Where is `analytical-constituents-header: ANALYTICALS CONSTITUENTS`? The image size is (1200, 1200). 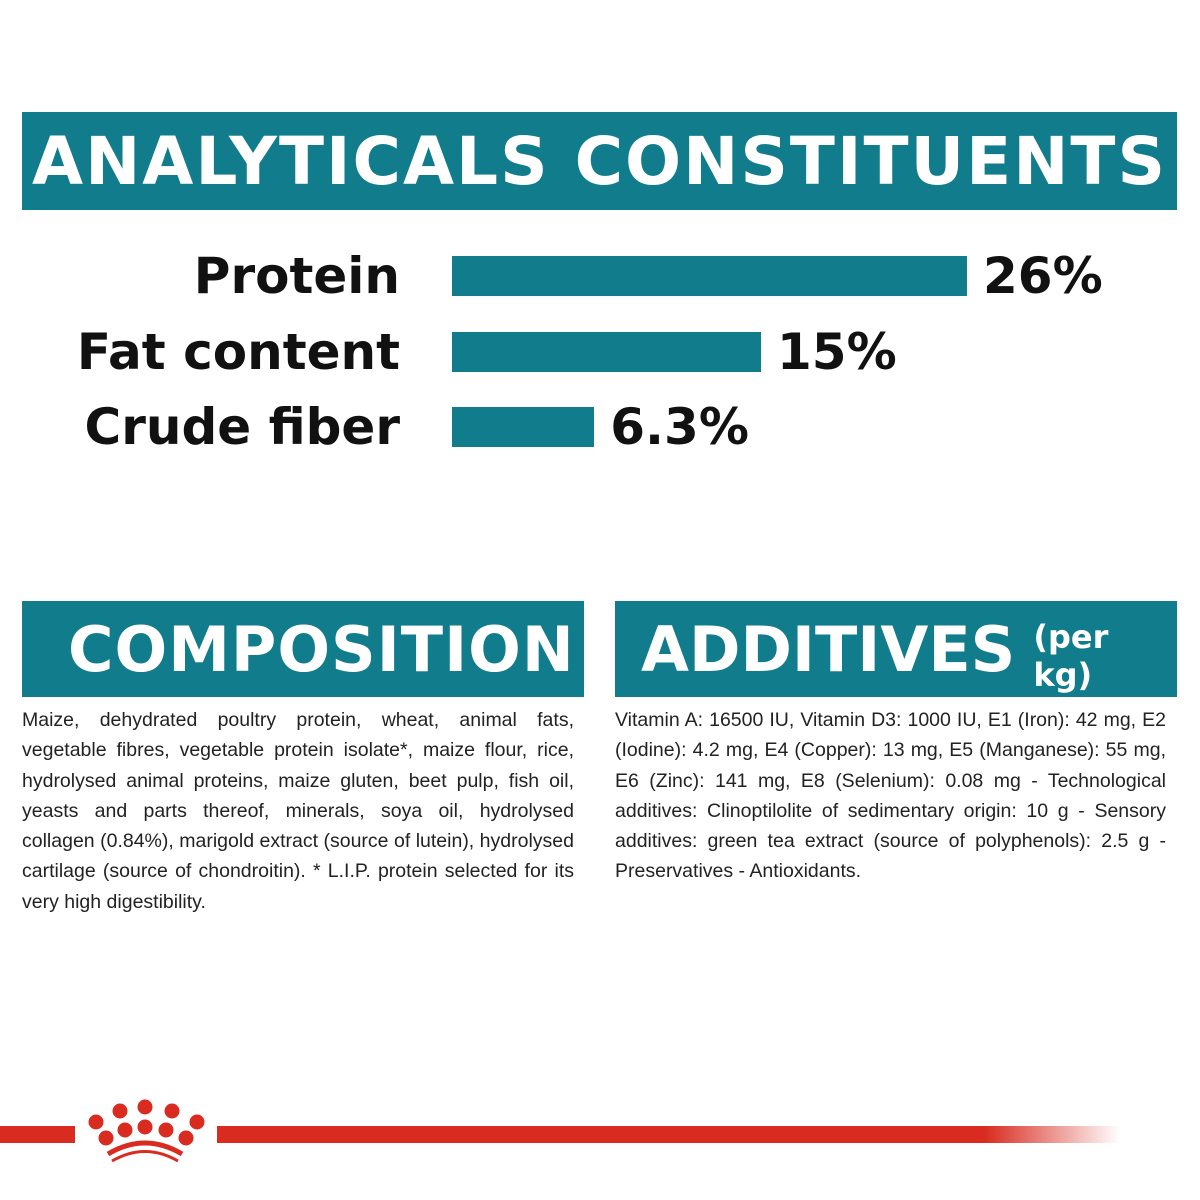 analytical-constituents-header: ANALYTICALS CONSTITUENTS is located at coordinates (599, 161).